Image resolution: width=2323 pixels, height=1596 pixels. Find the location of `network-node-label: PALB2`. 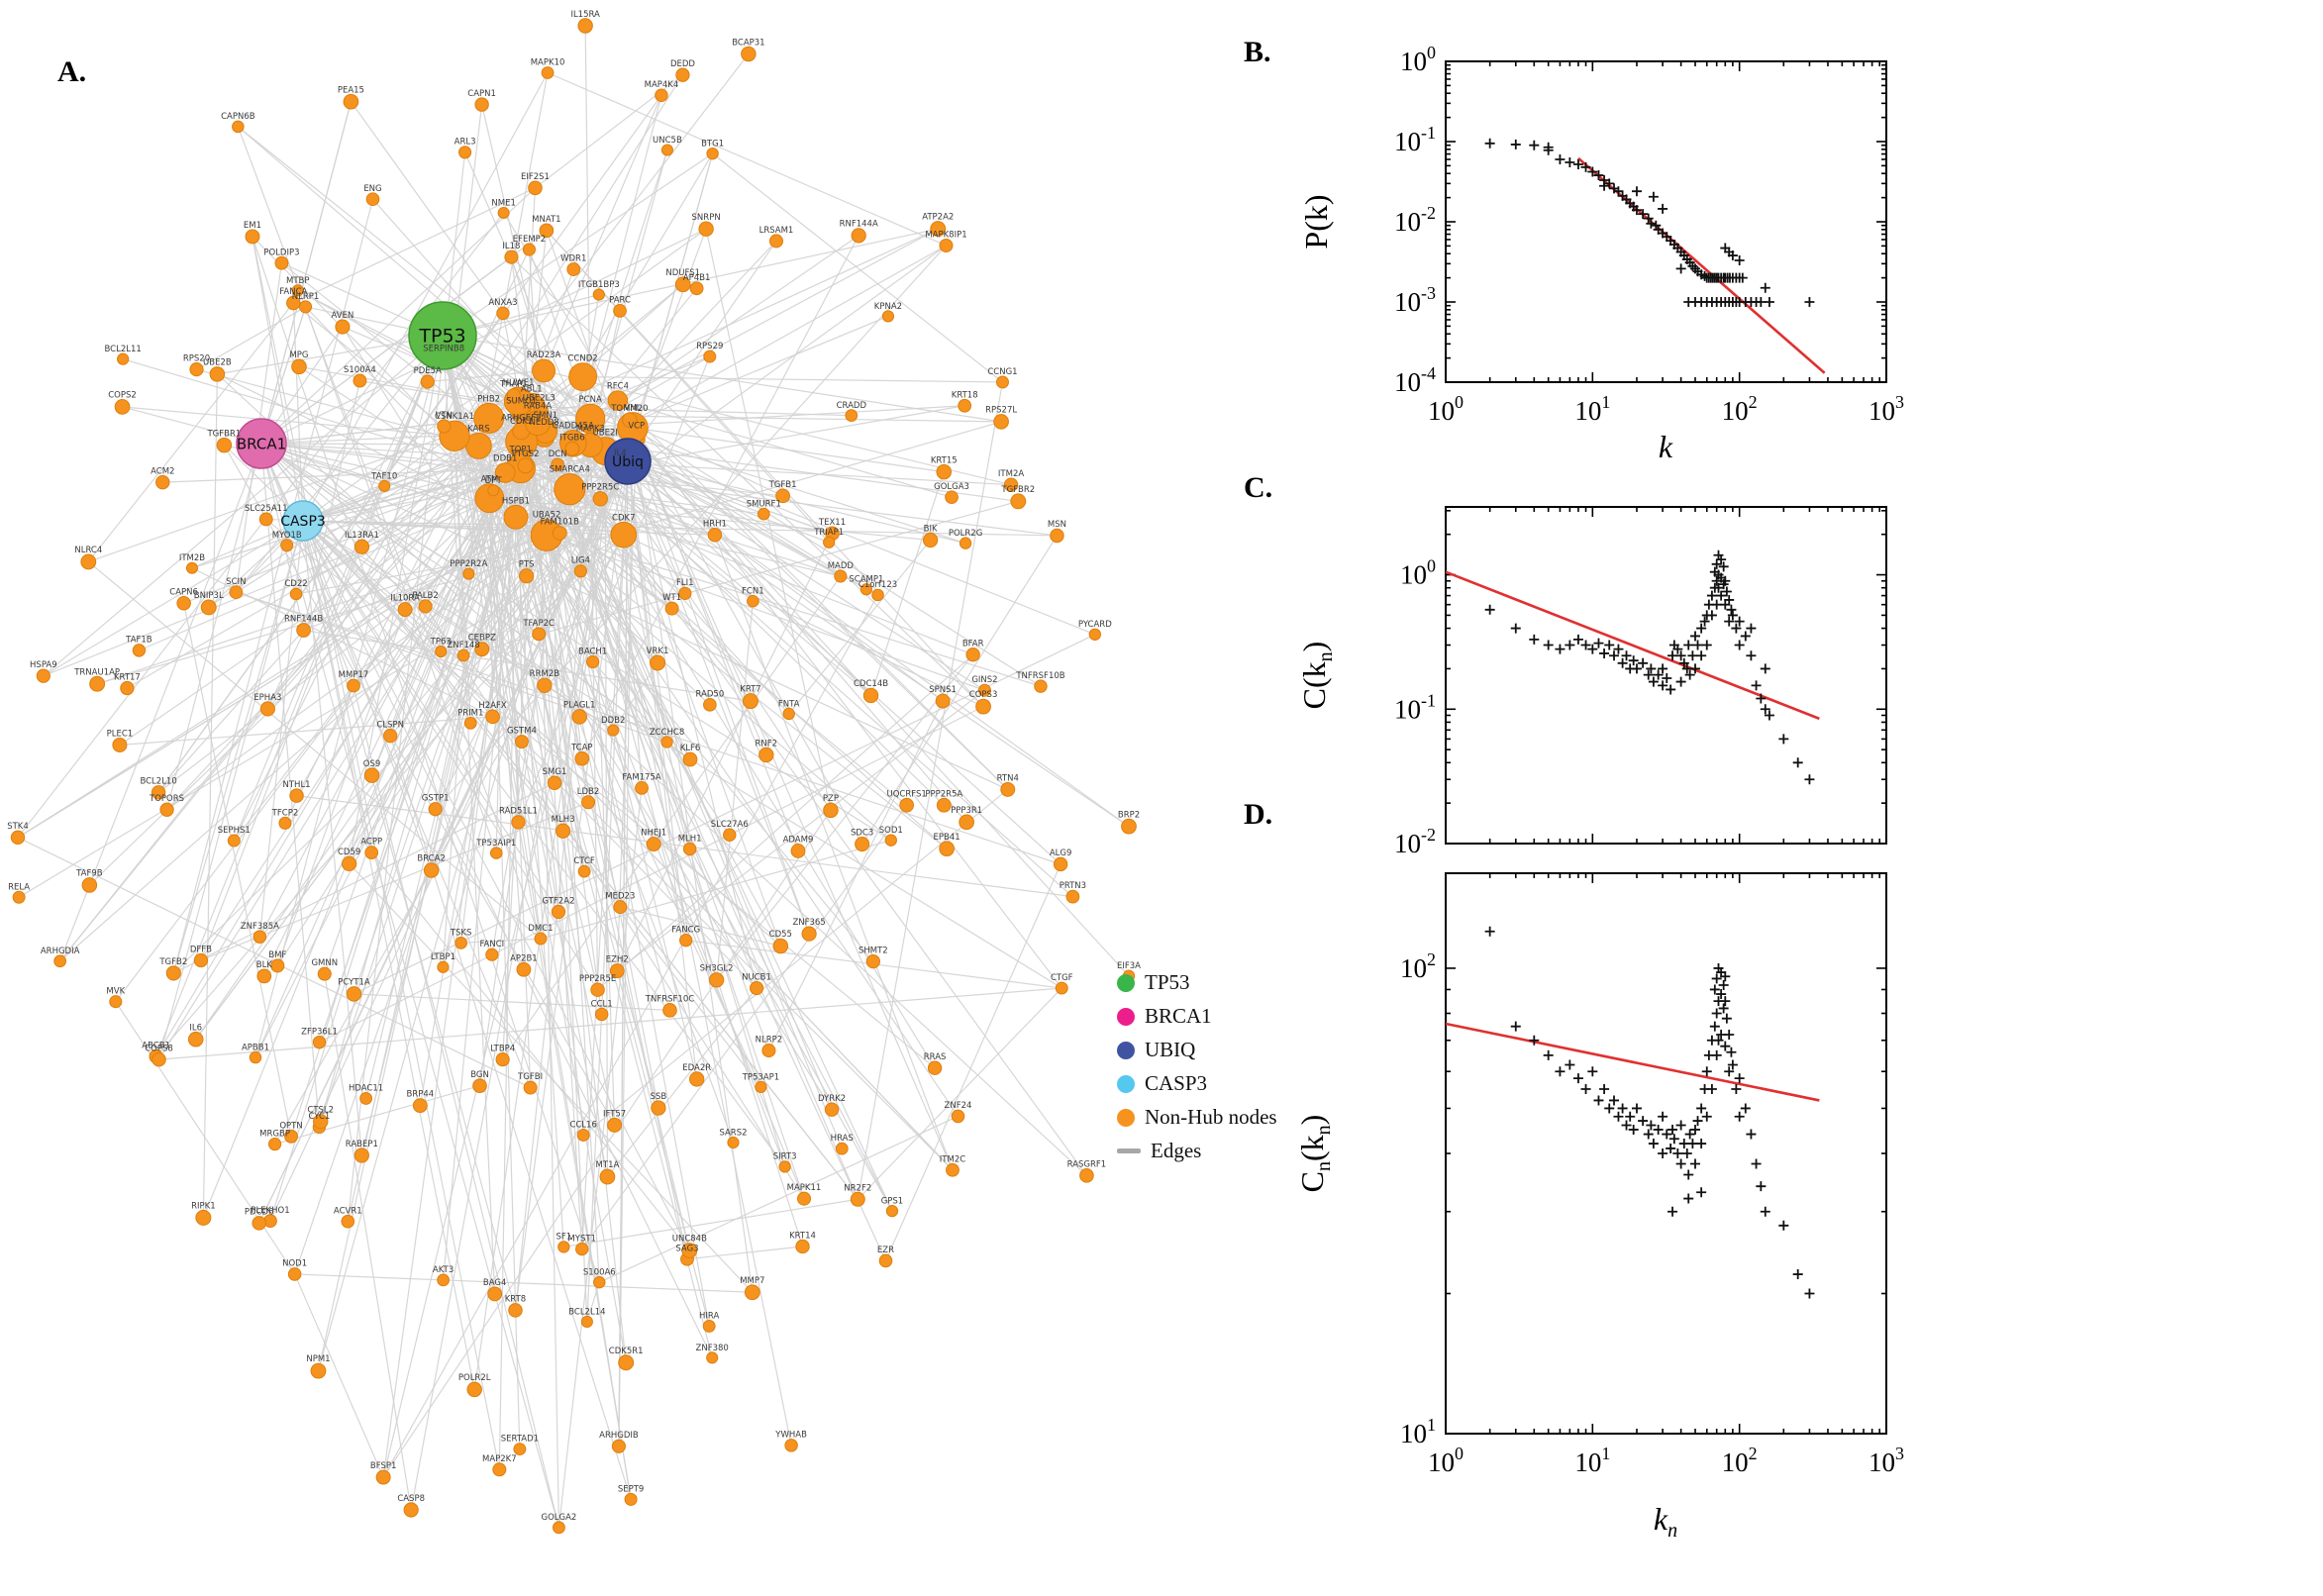

network-node-label: PALB2 is located at coordinates (425, 596).